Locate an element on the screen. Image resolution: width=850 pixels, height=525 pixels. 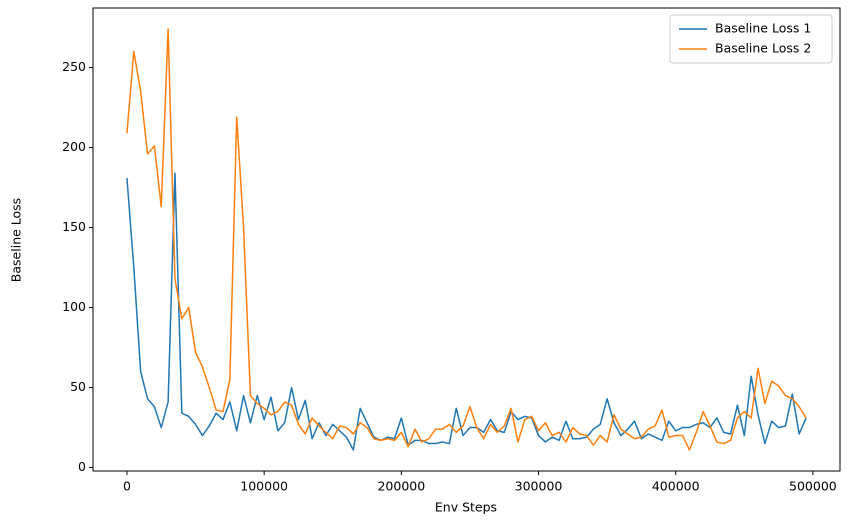
legend-label: Baseline Loss 2 is located at coordinates (763, 48).